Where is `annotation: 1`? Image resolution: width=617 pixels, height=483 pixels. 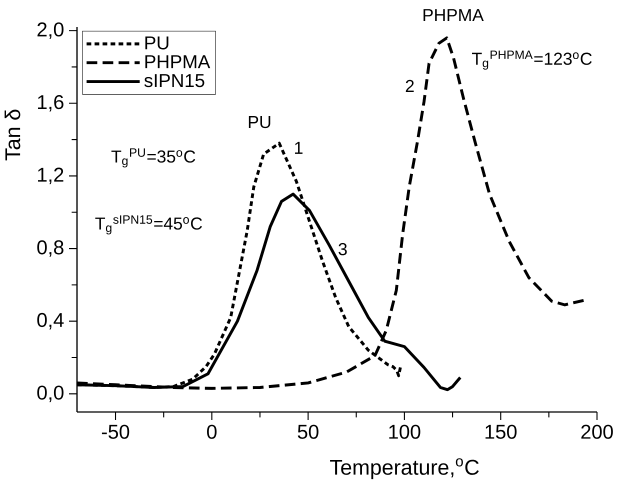 annotation: 1 is located at coordinates (299, 148).